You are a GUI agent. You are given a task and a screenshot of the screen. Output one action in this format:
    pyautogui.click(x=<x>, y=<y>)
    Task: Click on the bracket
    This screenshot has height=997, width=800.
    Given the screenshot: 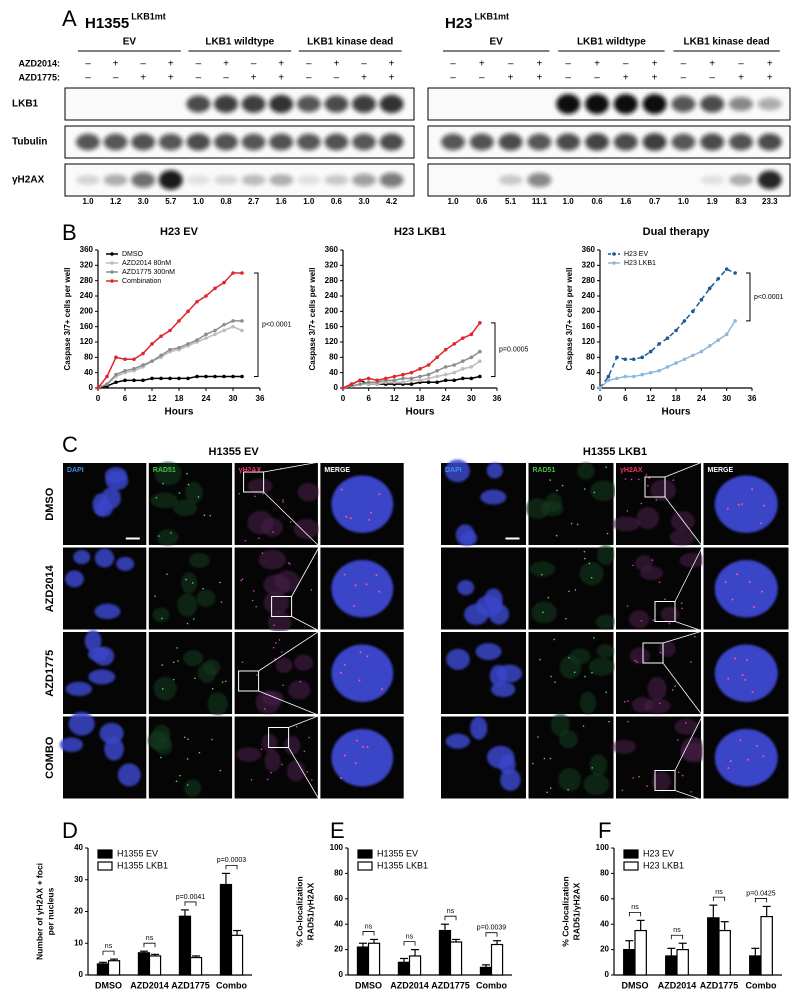 What is the action you would take?
    pyautogui.click(x=761, y=900)
    